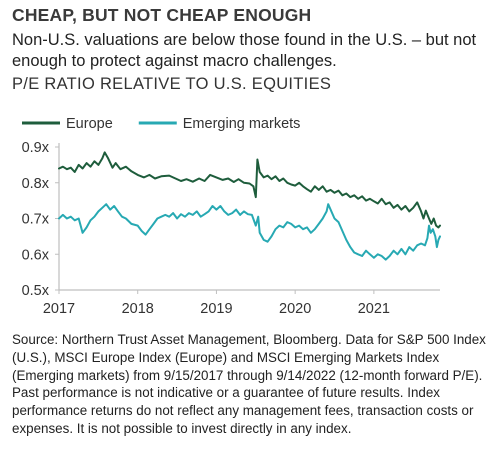  What do you see at coordinates (59, 309) in the screenshot?
I see `x-tick-label: 2017` at bounding box center [59, 309].